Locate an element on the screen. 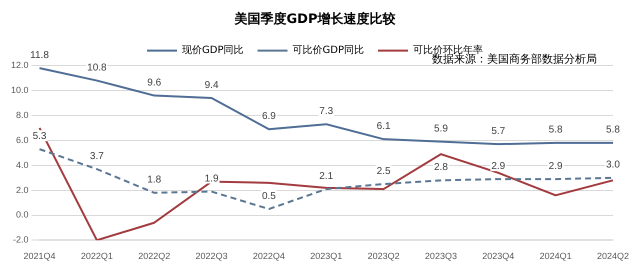  x-tick-label: 2022Q4 is located at coordinates (268, 256).